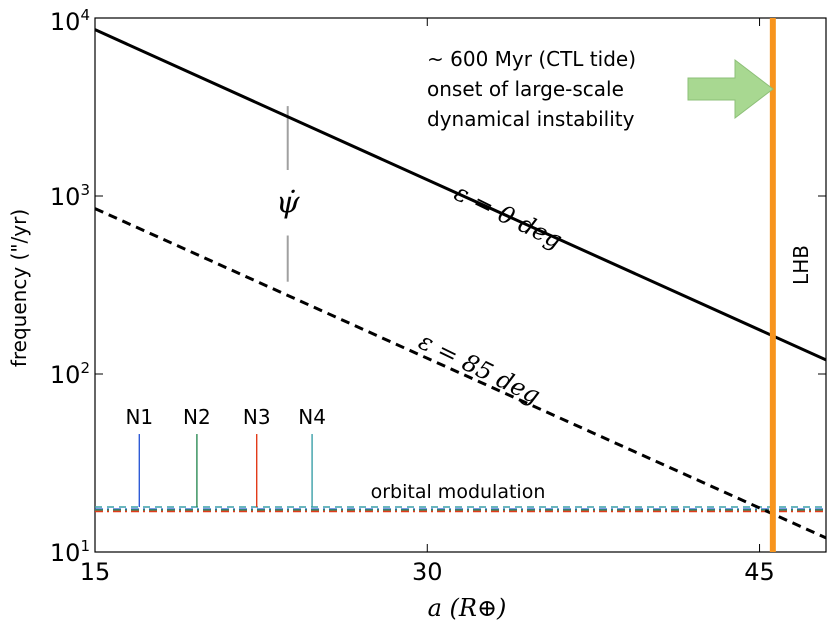 The height and width of the screenshot is (632, 831). What do you see at coordinates (467, 608) in the screenshot?
I see `x-axis-label: a (R⊕)` at bounding box center [467, 608].